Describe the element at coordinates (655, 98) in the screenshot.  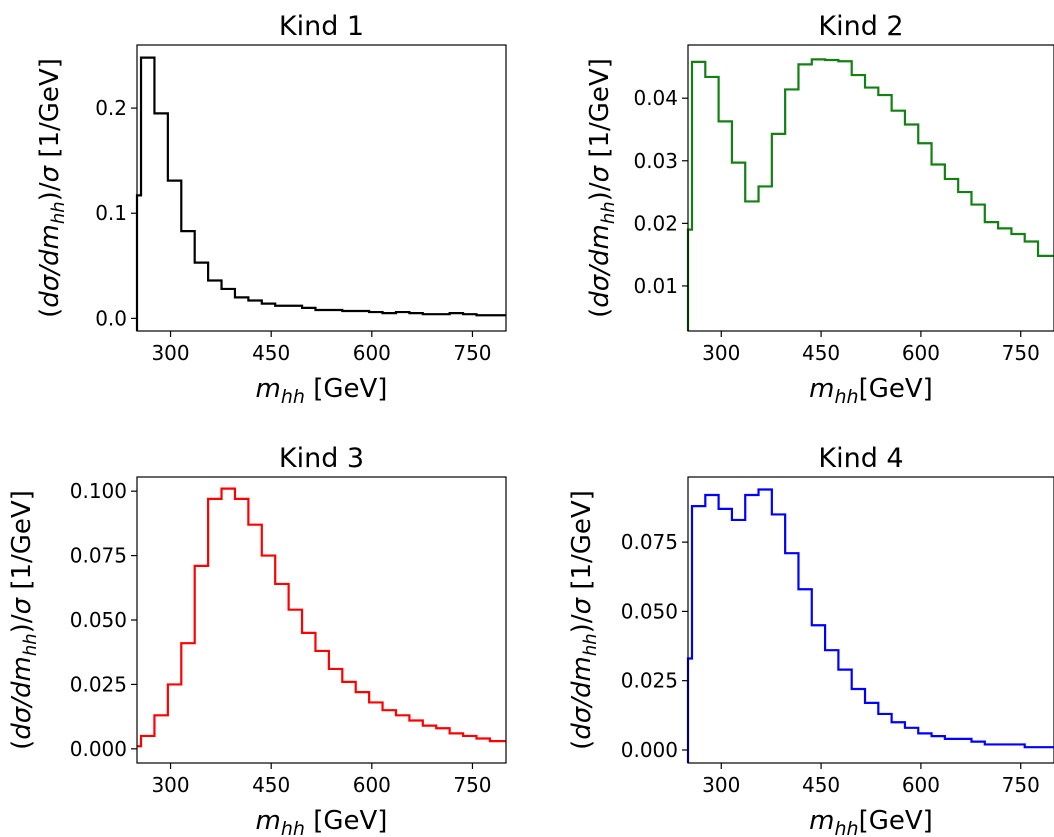
I see `y-tick-label: 0.04` at that location.